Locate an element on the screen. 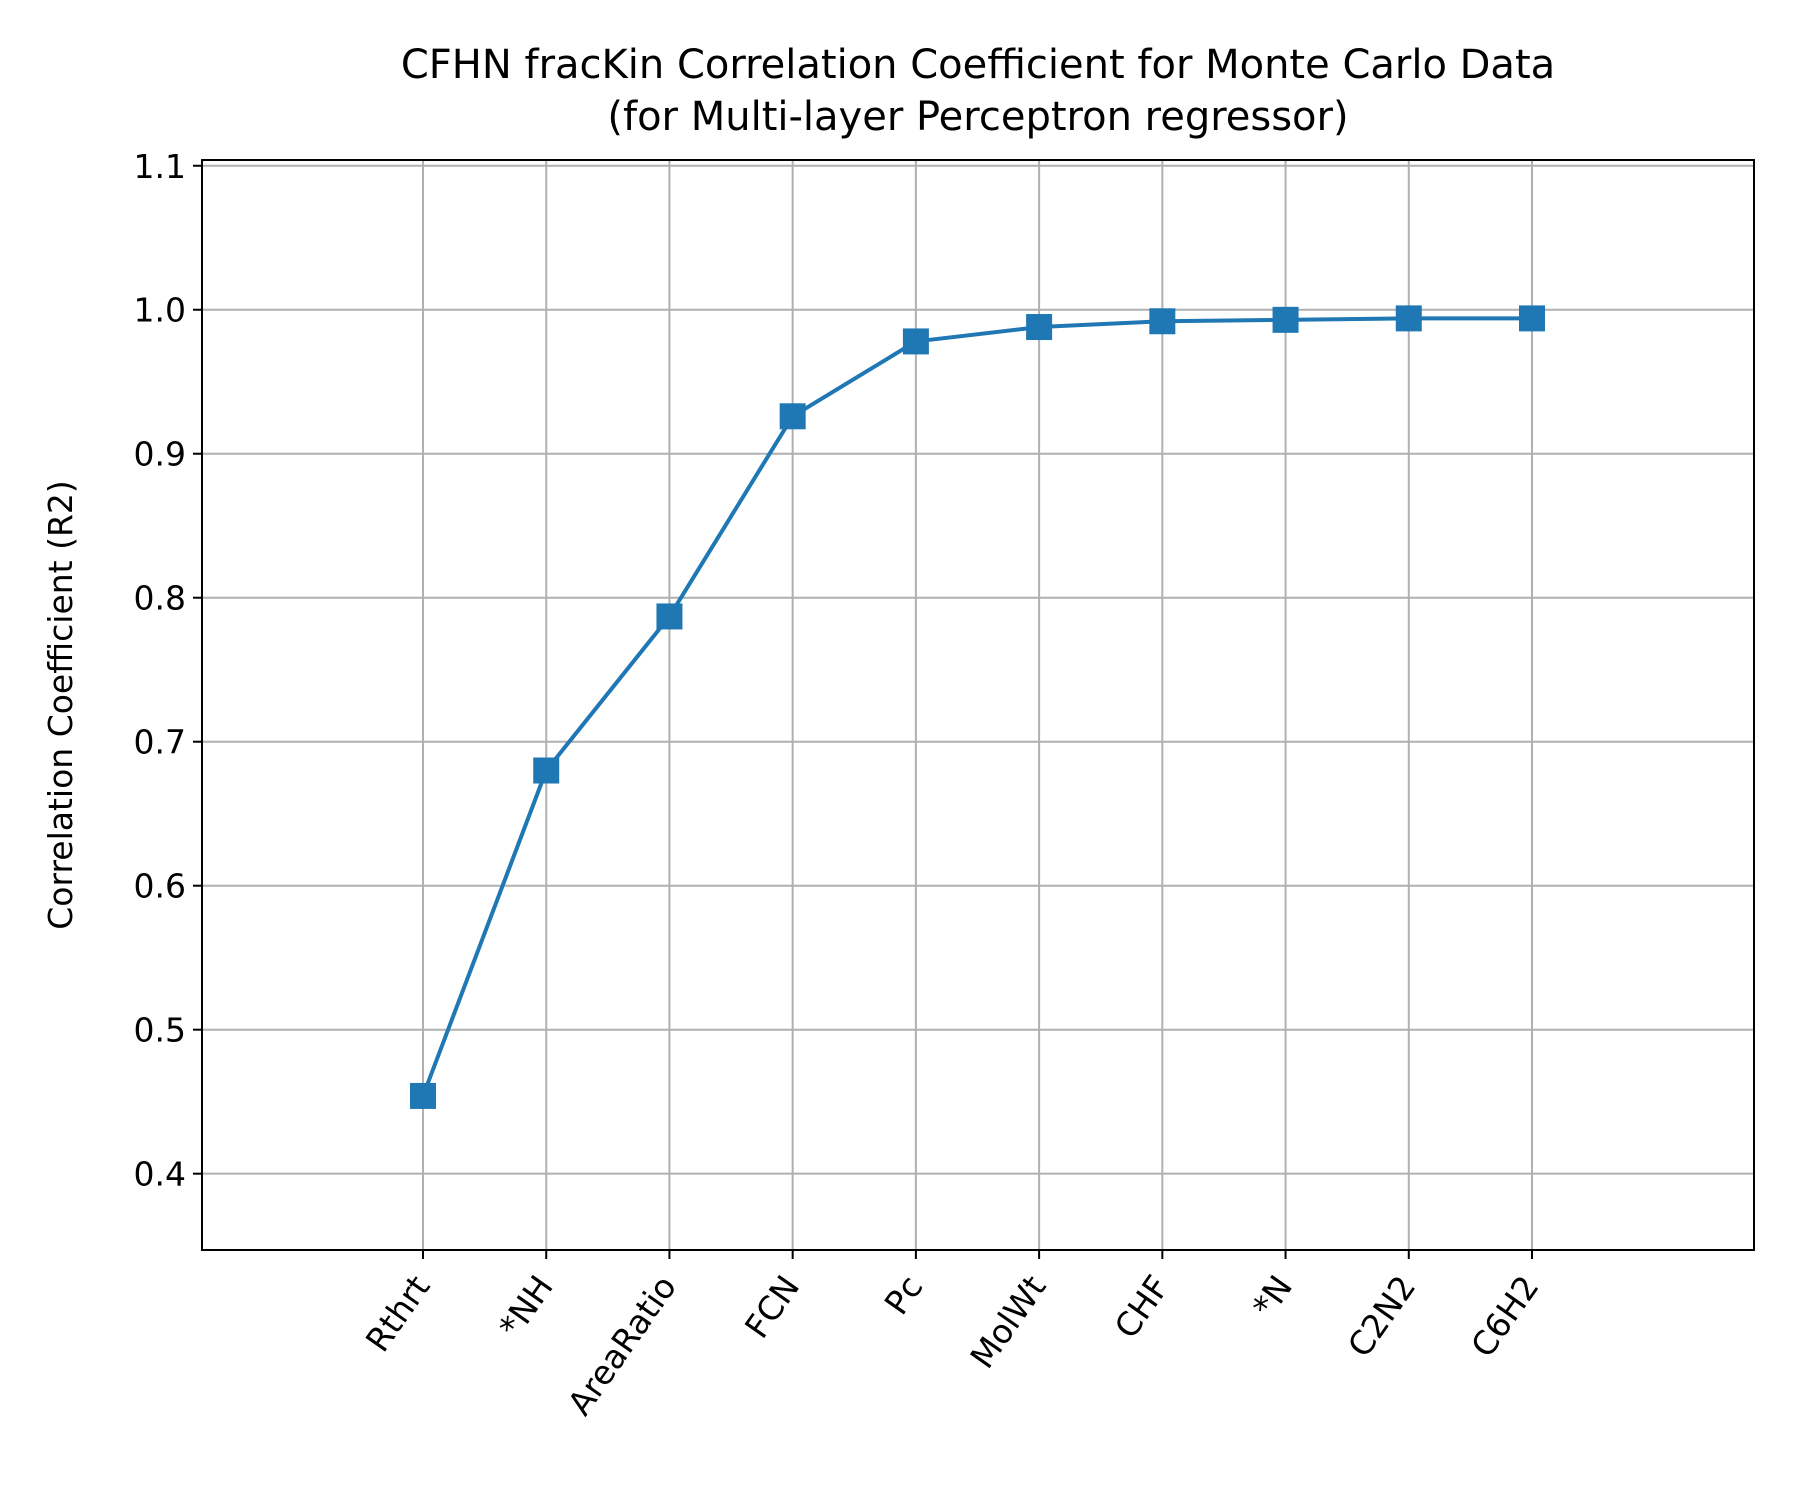  x-tick-label: C6H2 is located at coordinates (1504, 1316).